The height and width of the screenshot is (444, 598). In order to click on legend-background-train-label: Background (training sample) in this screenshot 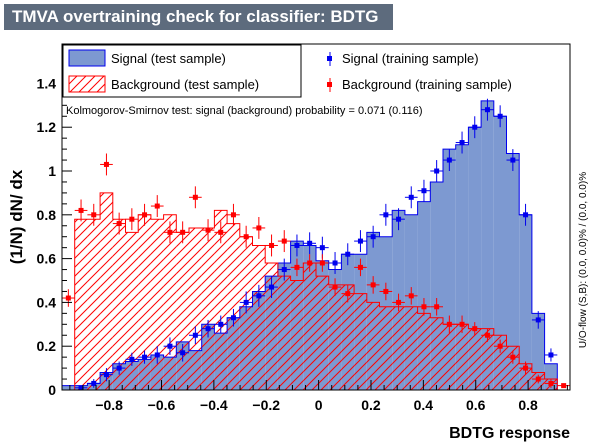, I will do `click(427, 84)`.